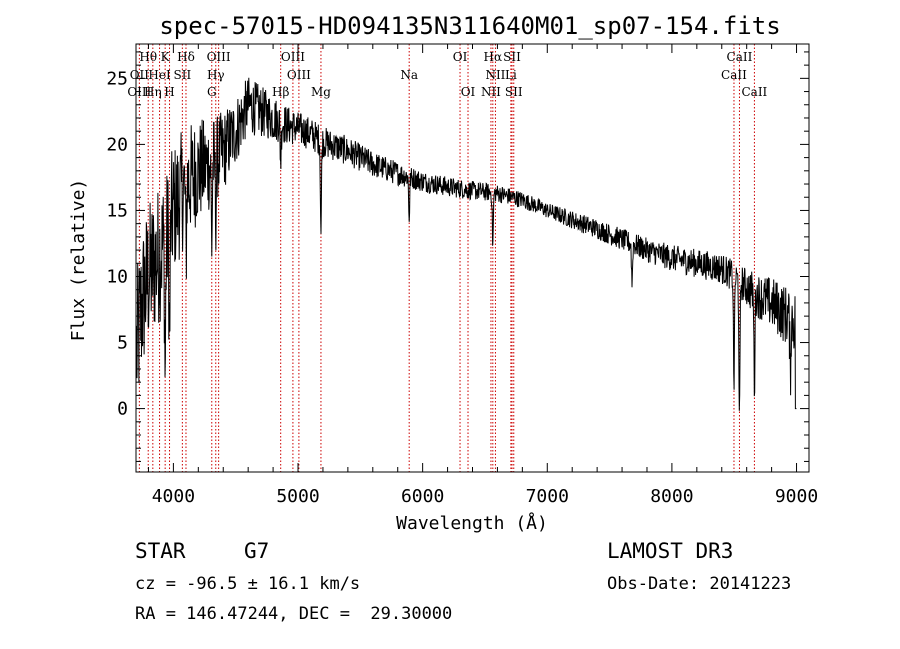  What do you see at coordinates (511, 75) in the screenshot?
I see `spectral-line-label: Li` at bounding box center [511, 75].